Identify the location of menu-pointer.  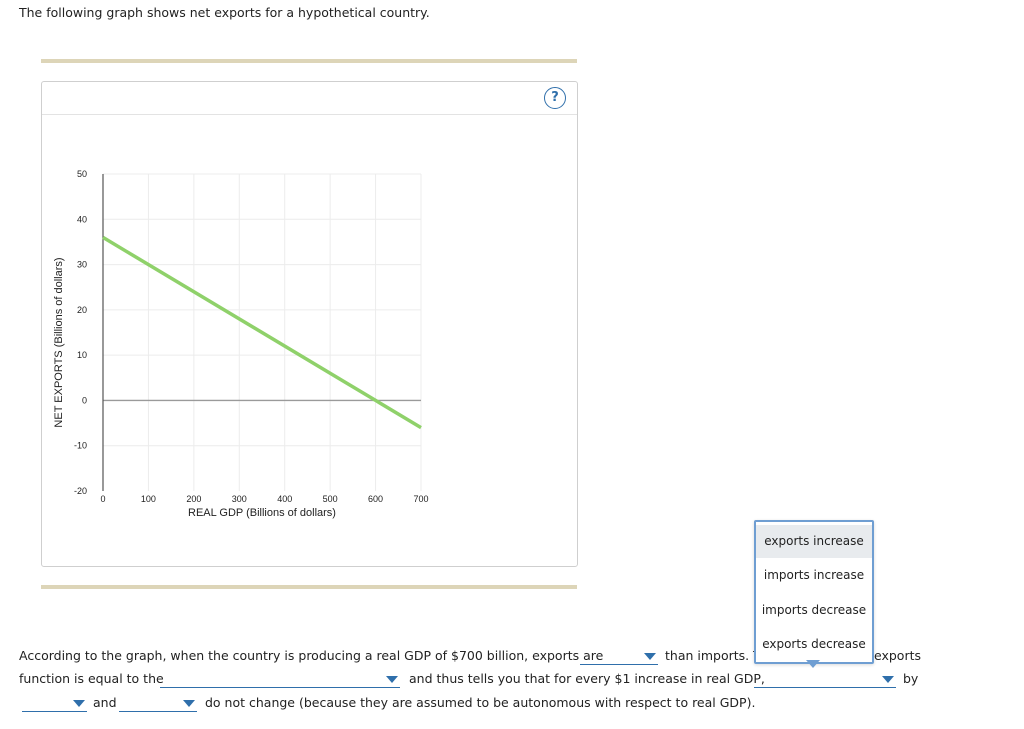
(813, 664).